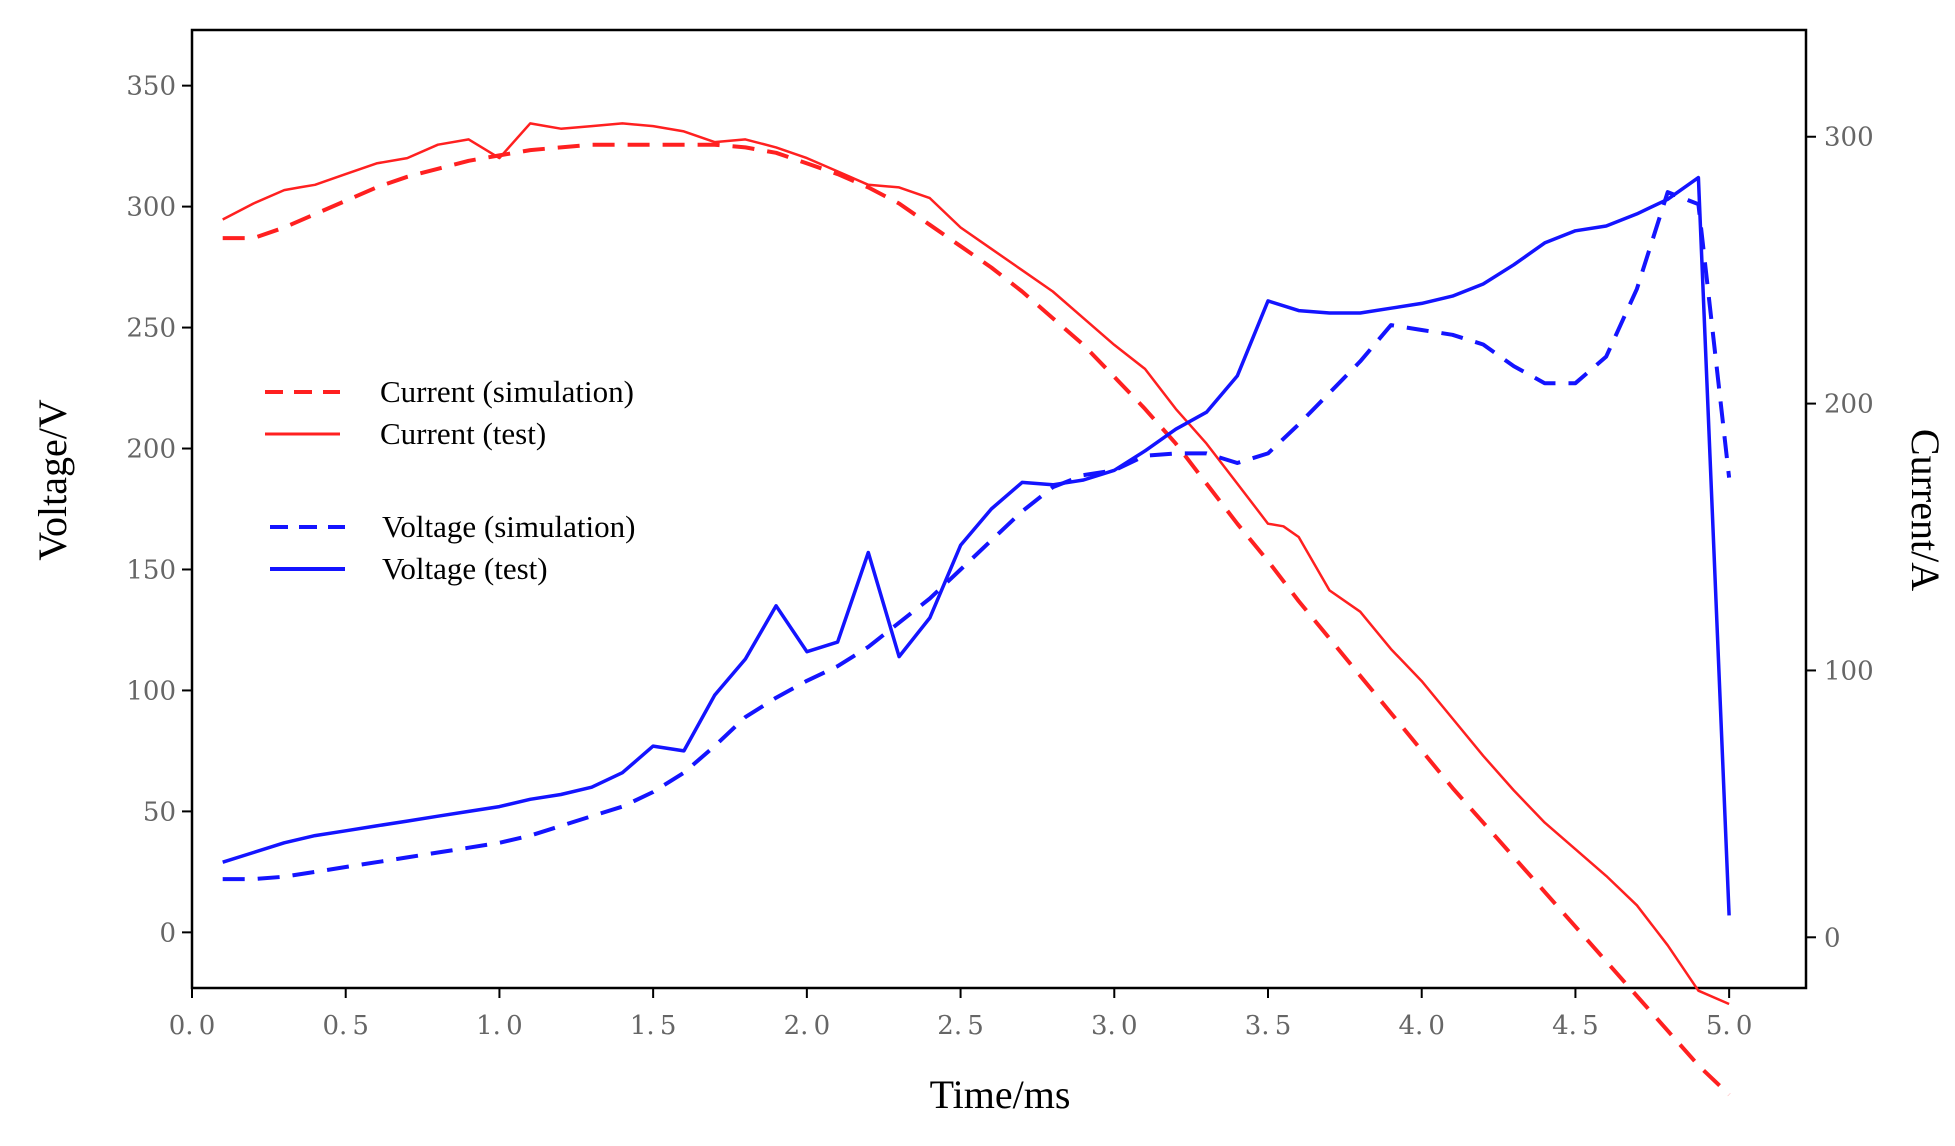 Image resolution: width=1955 pixels, height=1146 pixels. What do you see at coordinates (653, 1026) in the screenshot?
I see `x-tick-label: 1. 5` at bounding box center [653, 1026].